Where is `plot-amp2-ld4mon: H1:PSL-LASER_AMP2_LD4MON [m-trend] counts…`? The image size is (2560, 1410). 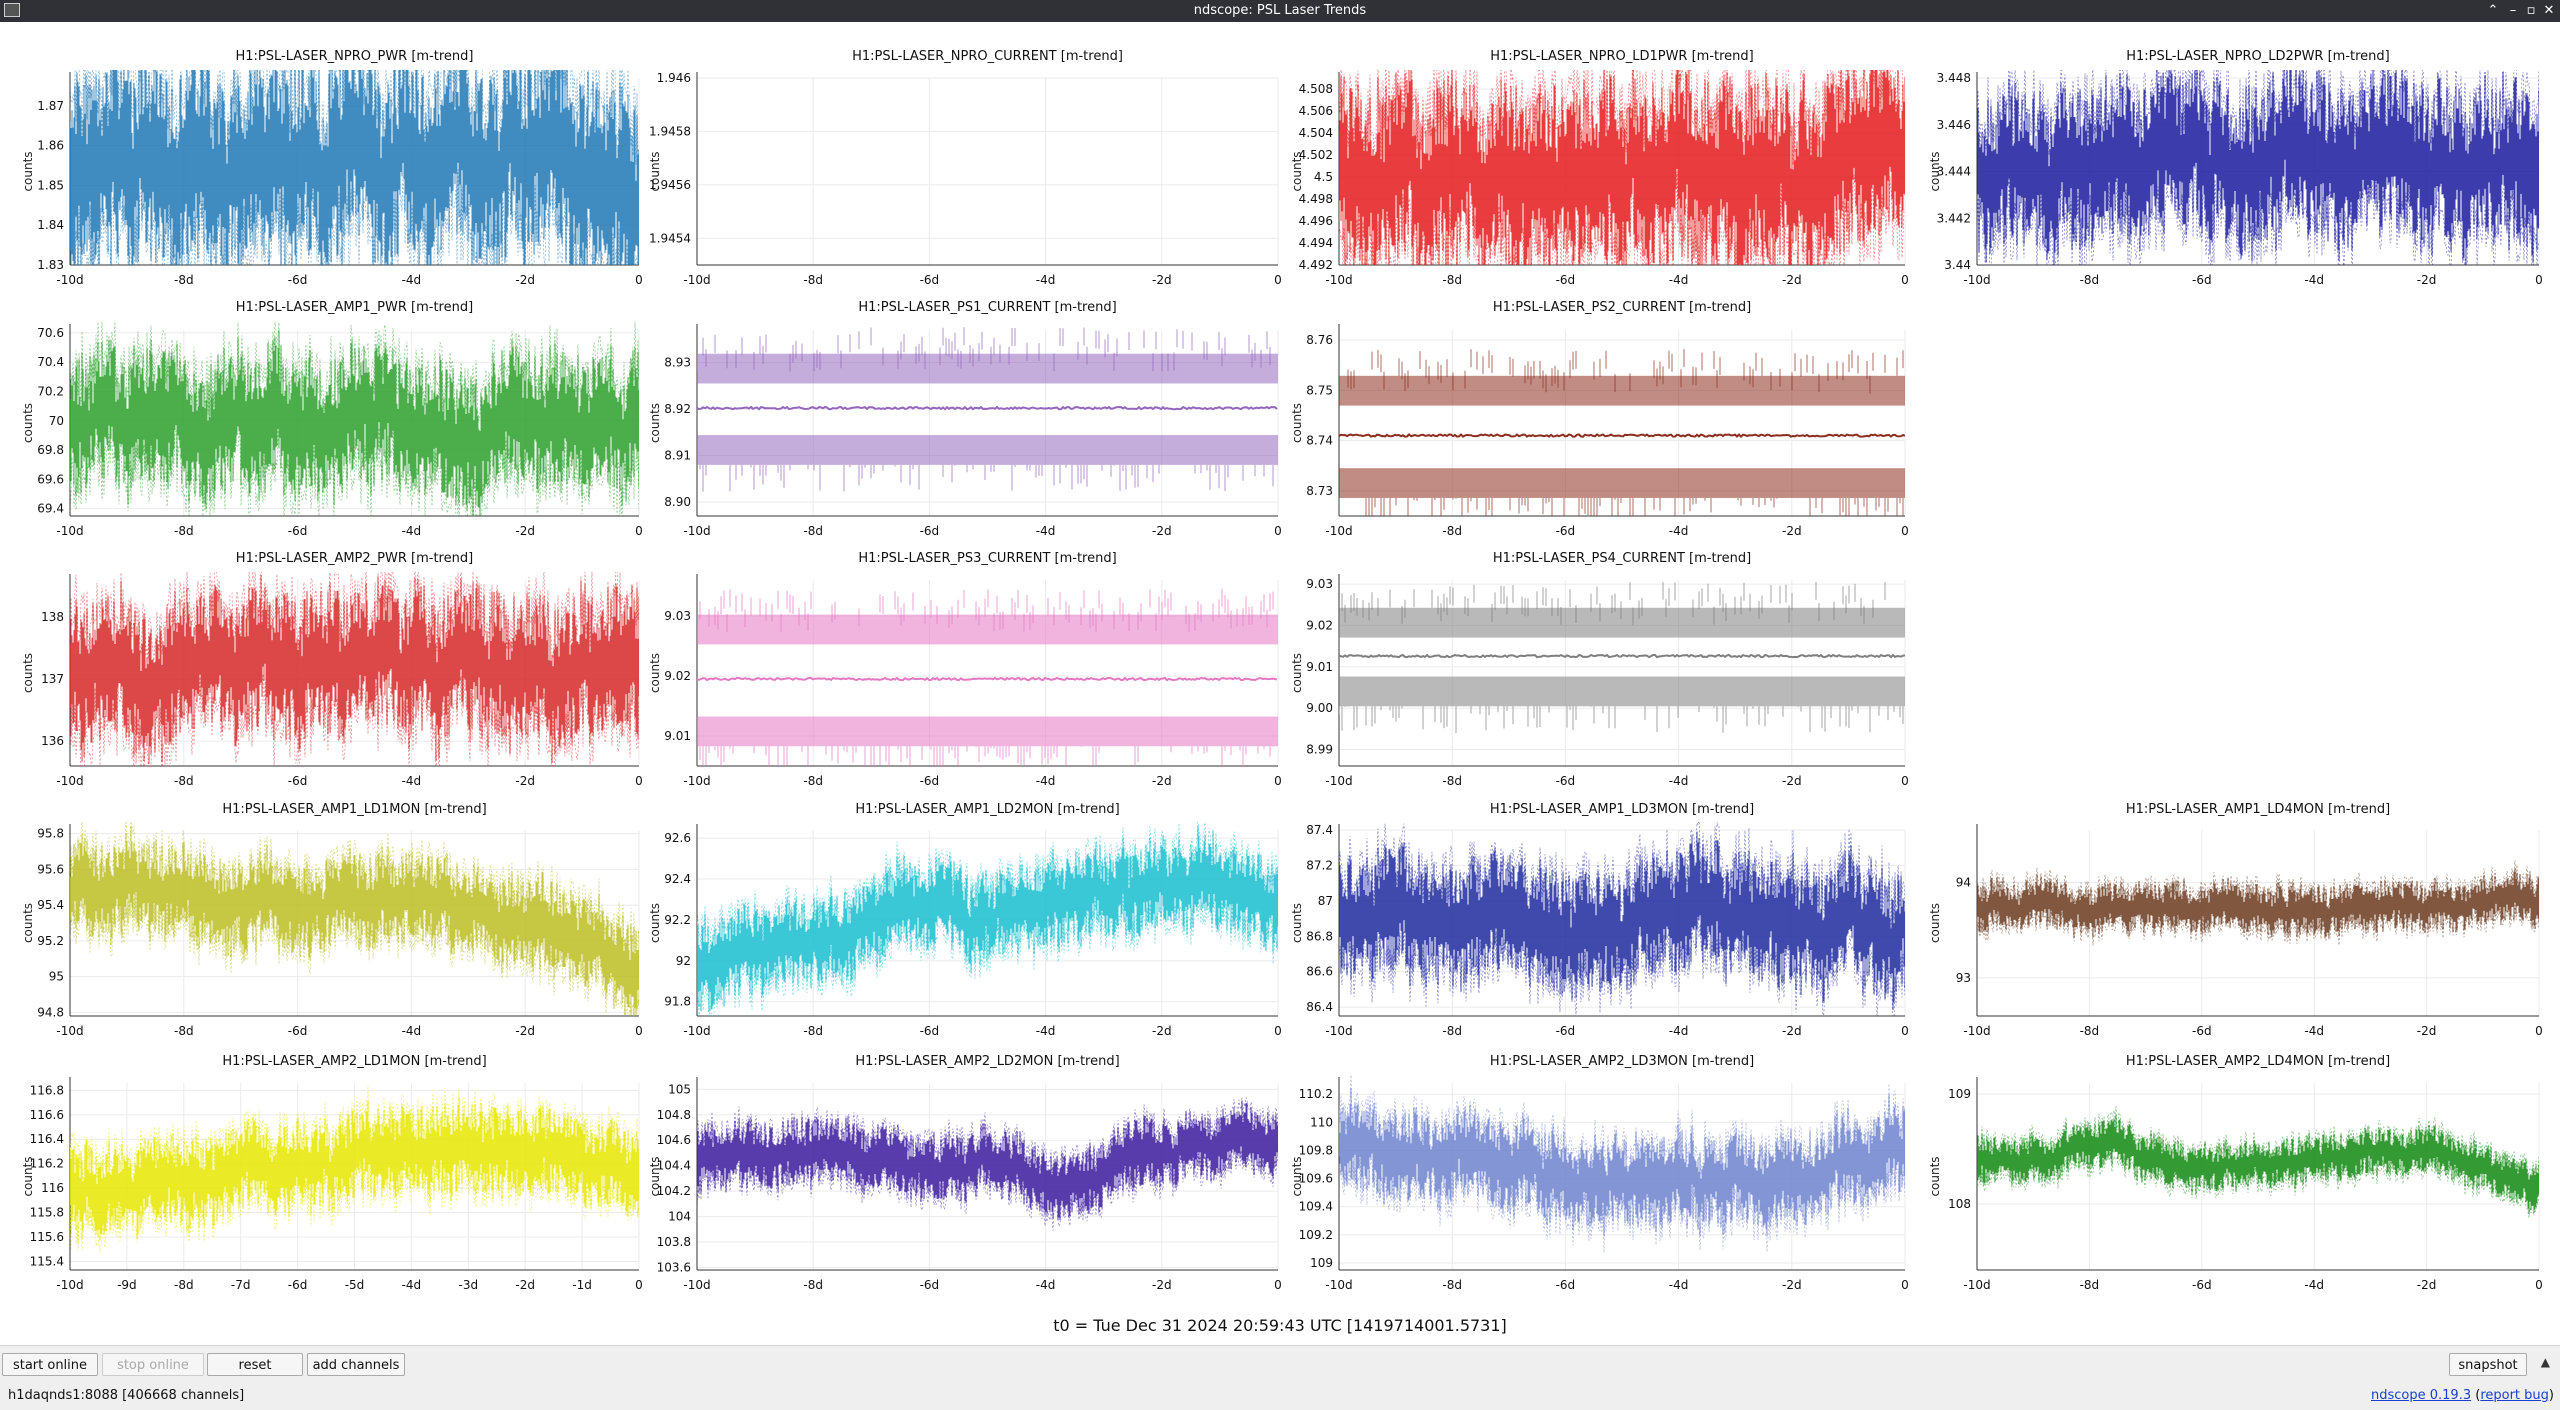 plot-amp2-ld4mon: H1:PSL-LASER_AMP2_LD4MON [m-trend] counts… is located at coordinates (2235, 1173).